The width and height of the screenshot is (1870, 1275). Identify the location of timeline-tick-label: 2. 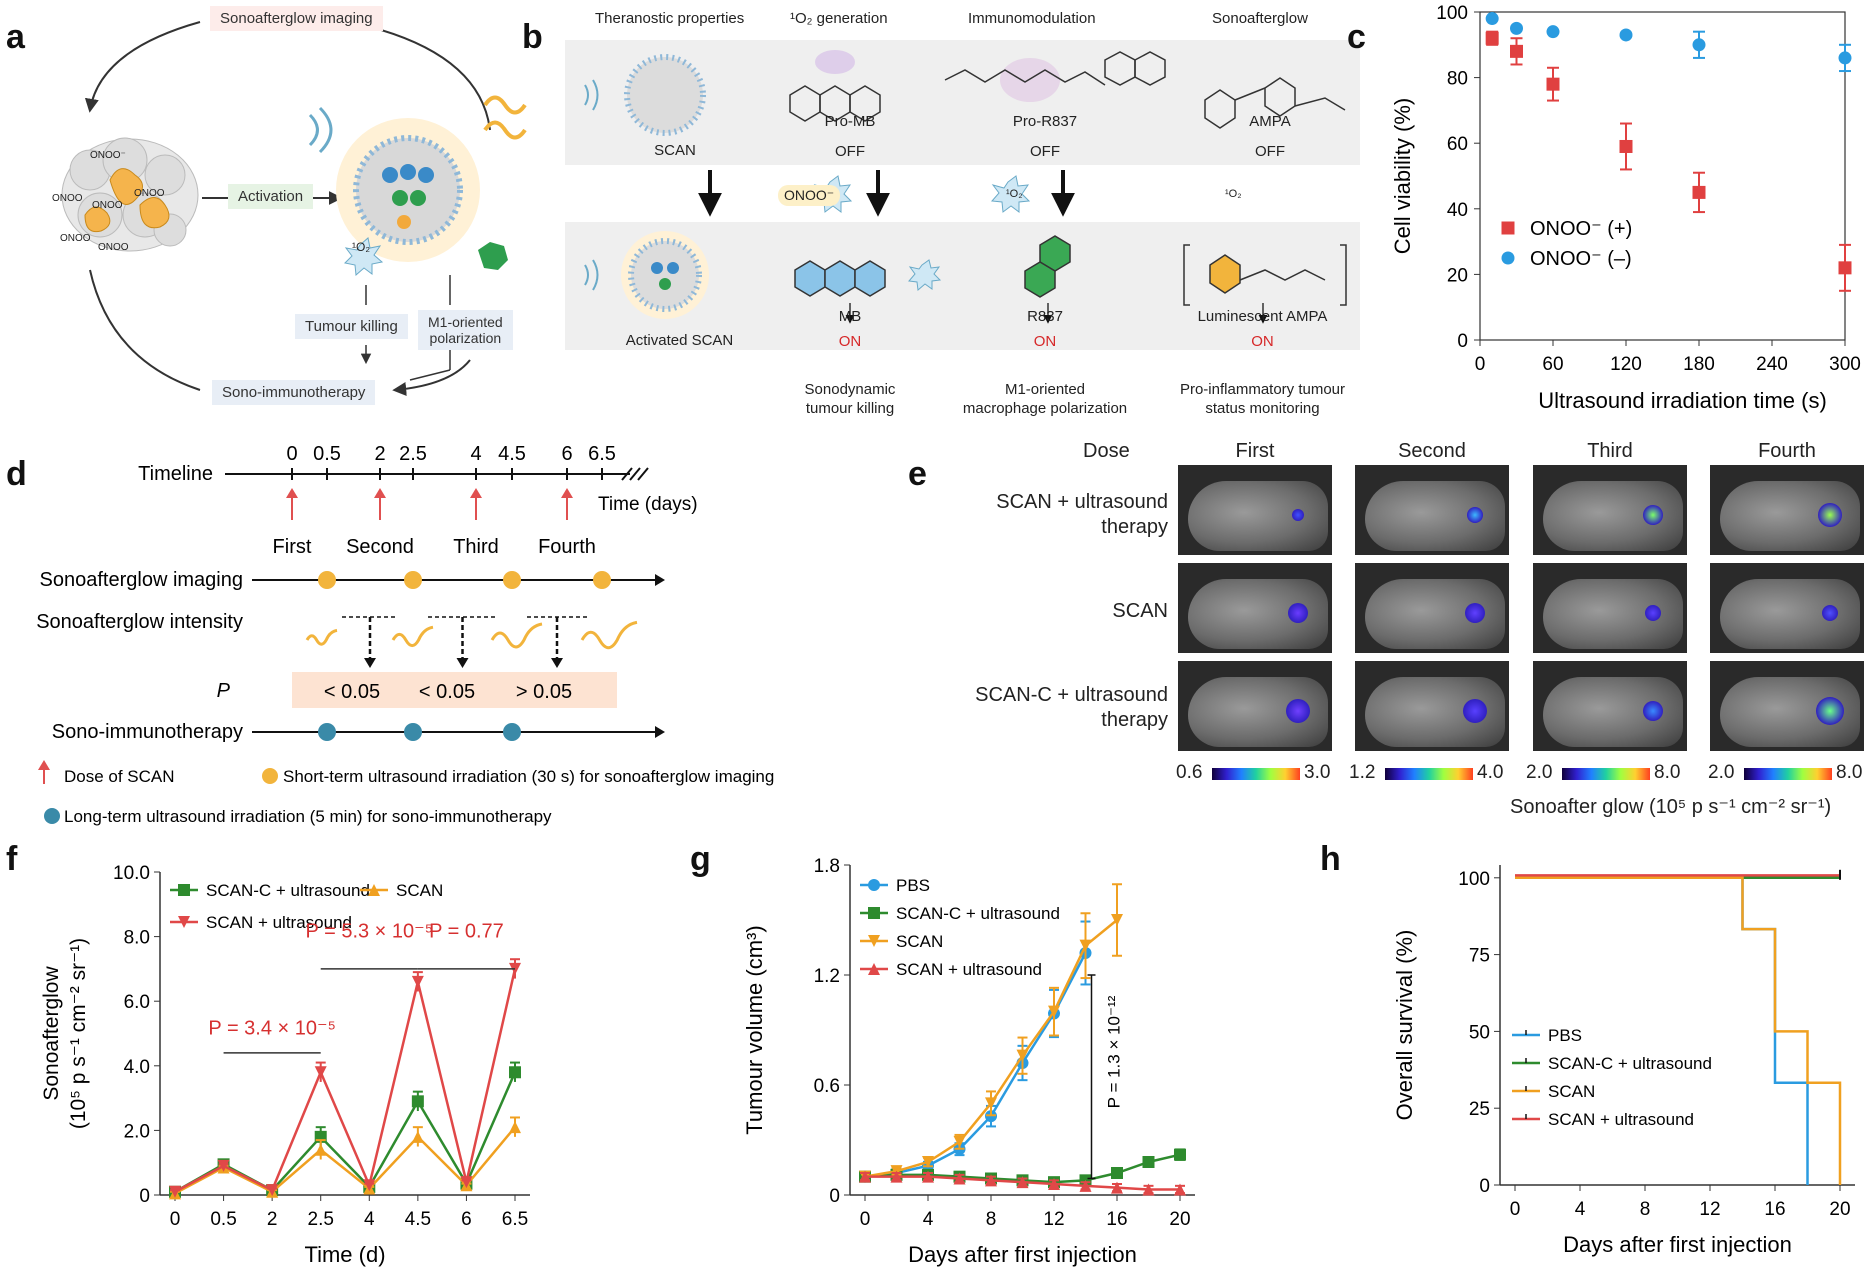
(379, 454).